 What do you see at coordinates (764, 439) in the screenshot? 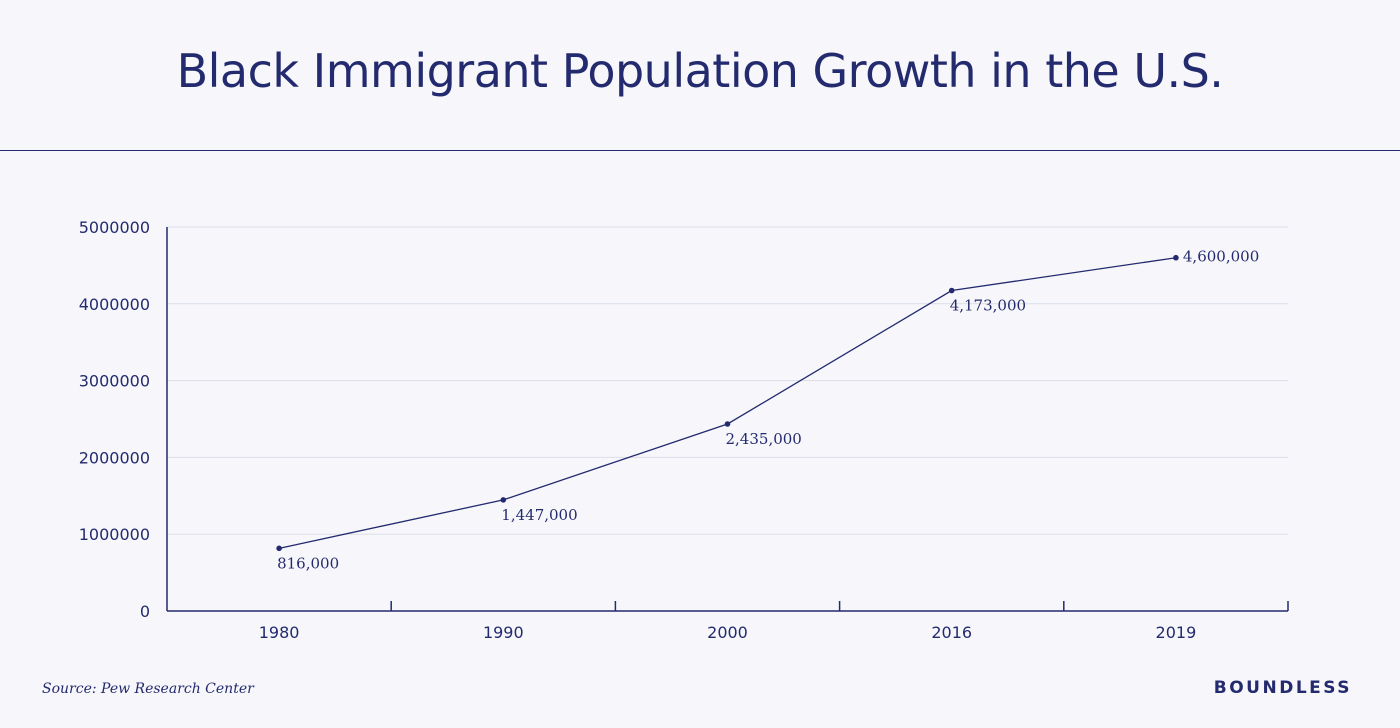
I see `data-label: 2,435,000` at bounding box center [764, 439].